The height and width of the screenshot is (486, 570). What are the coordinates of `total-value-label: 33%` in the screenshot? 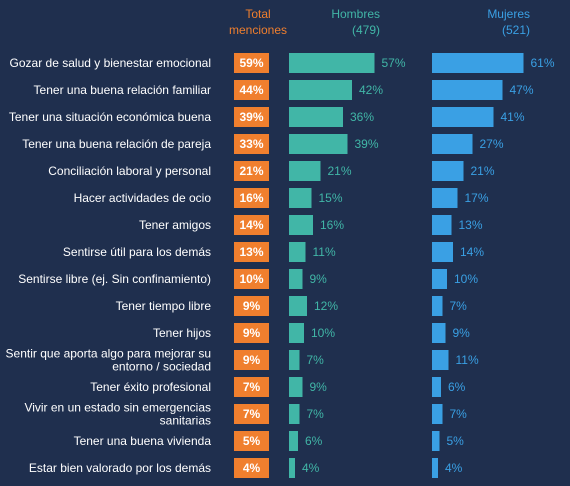 It's located at (251, 144).